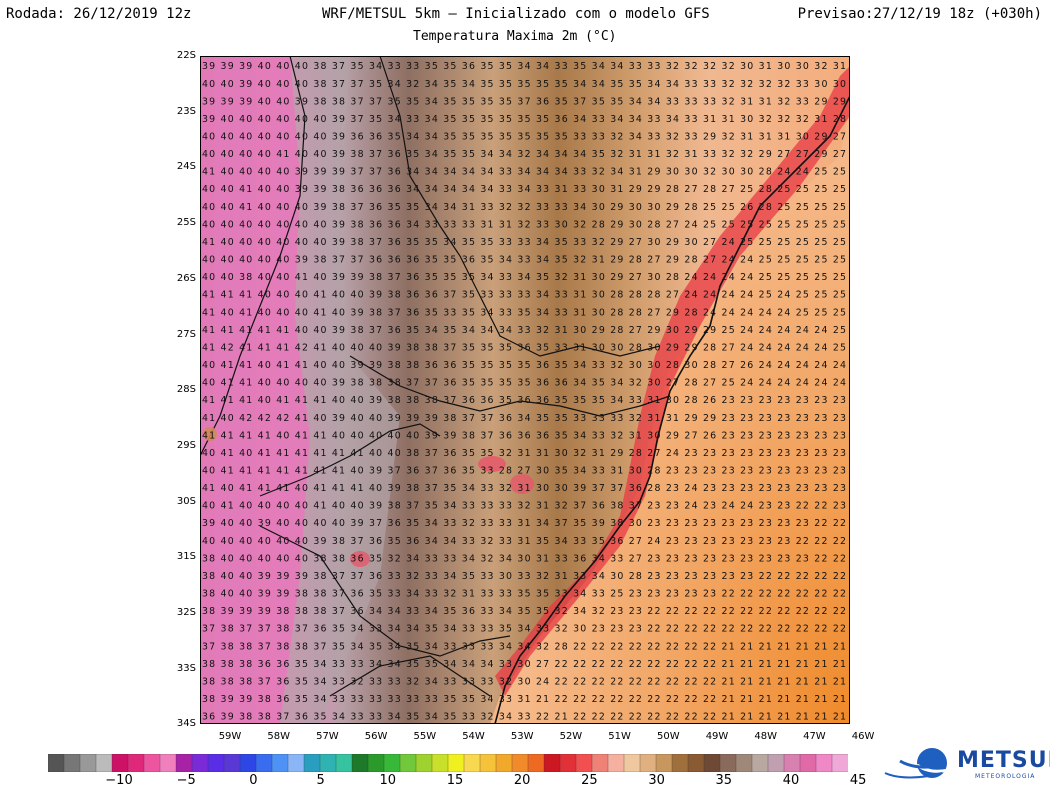 The height and width of the screenshot is (790, 1050). What do you see at coordinates (186, 780) in the screenshot?
I see `colorbar-tick-label: −5` at bounding box center [186, 780].